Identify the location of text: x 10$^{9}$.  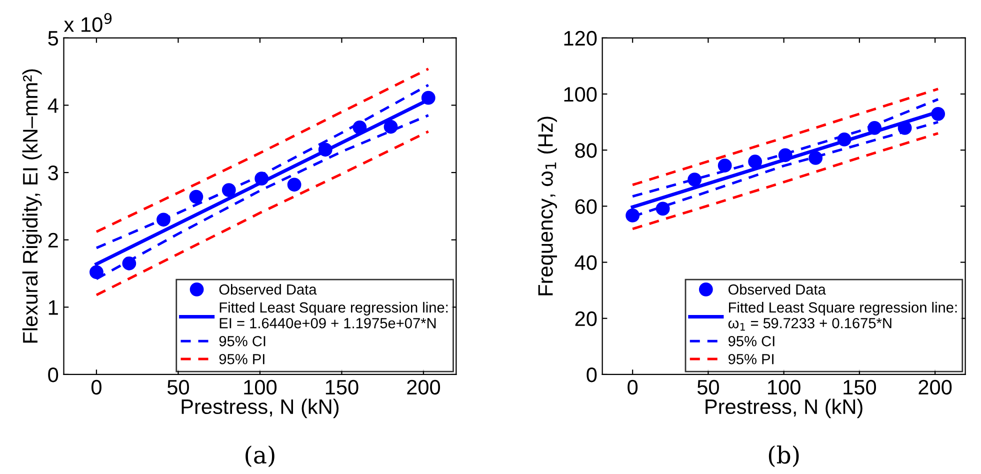
(88, 22).